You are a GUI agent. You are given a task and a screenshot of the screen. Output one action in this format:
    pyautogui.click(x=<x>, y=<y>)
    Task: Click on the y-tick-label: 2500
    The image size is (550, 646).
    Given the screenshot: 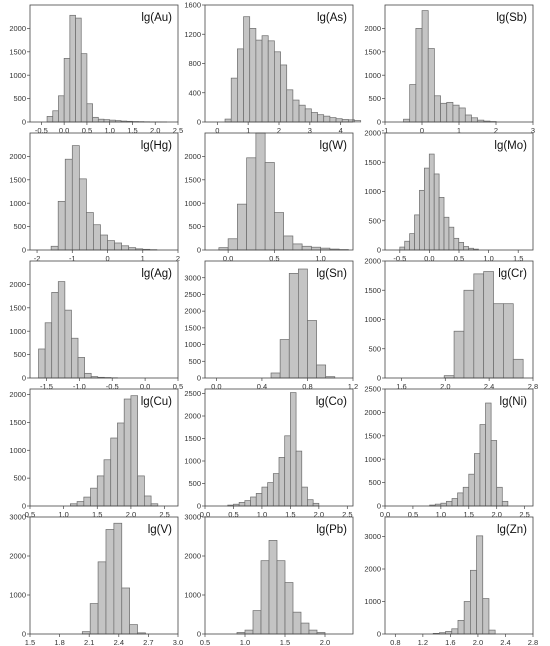 What is the action you would take?
    pyautogui.click(x=192, y=294)
    